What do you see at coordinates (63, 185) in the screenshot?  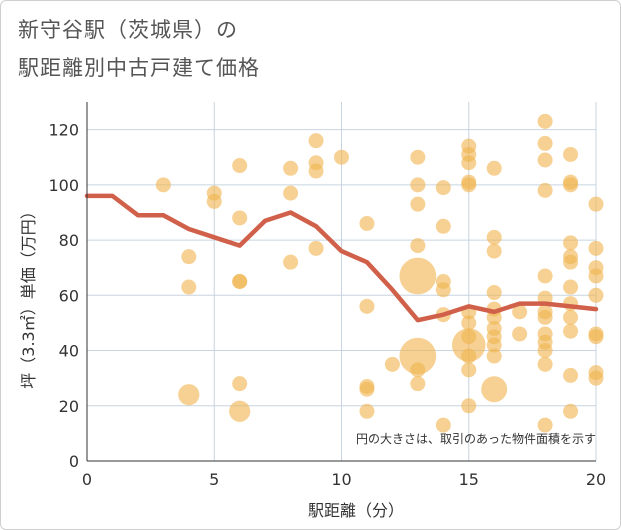 I see `y-tick-label: 100` at bounding box center [63, 185].